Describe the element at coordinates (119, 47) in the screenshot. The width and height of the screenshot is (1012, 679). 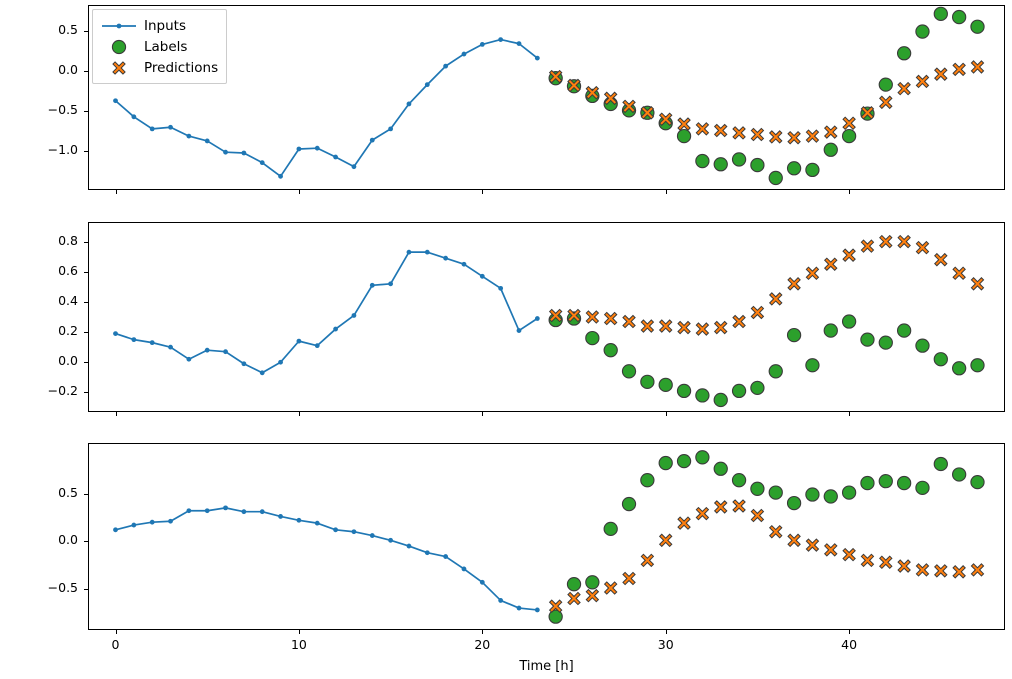
I see `legend-marker-circle-icon` at that location.